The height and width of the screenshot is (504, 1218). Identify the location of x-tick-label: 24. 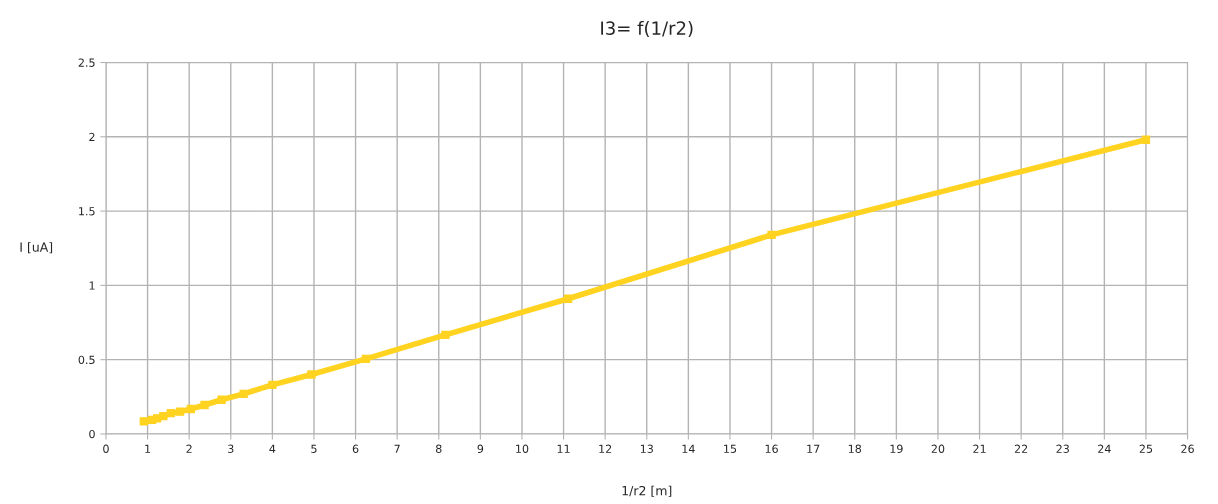
(1104, 448).